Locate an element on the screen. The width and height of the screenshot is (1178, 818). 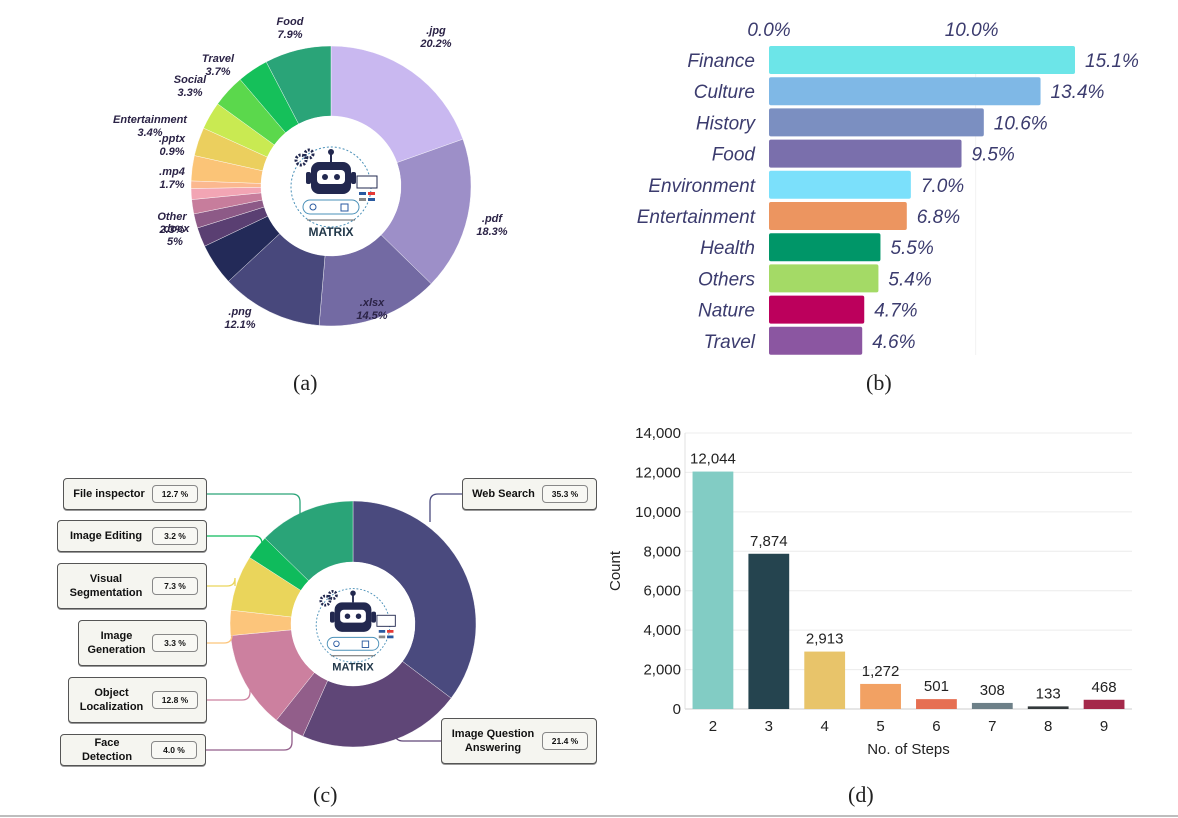
bar-value-label: 6.8% is located at coordinates (938, 217).